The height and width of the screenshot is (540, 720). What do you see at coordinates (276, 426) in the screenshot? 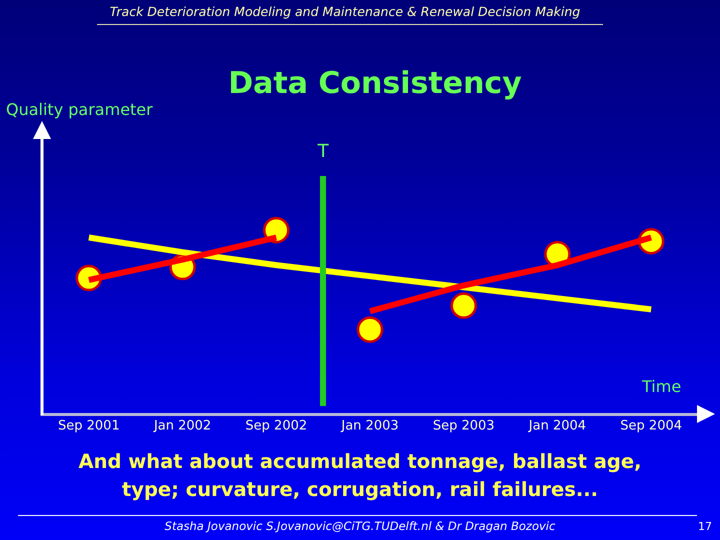
I see `x-tick-label: Sep 2002` at bounding box center [276, 426].